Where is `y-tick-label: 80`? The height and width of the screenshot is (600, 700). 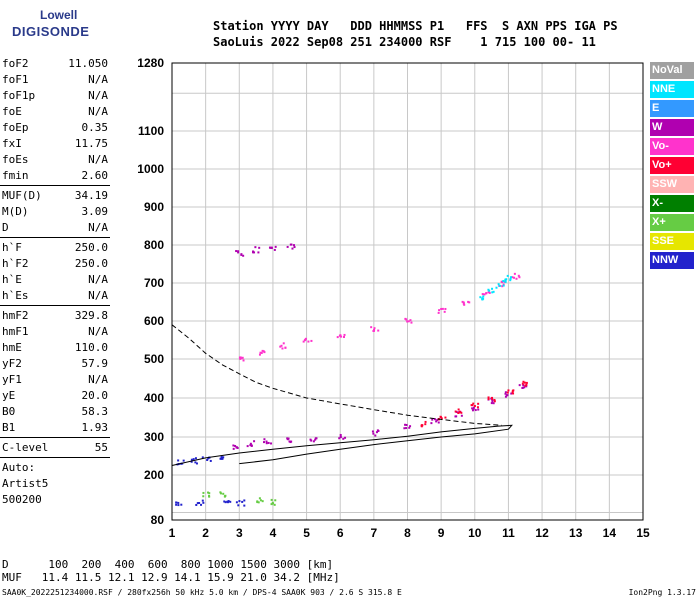 y-tick-label: 80 is located at coordinates (158, 520).